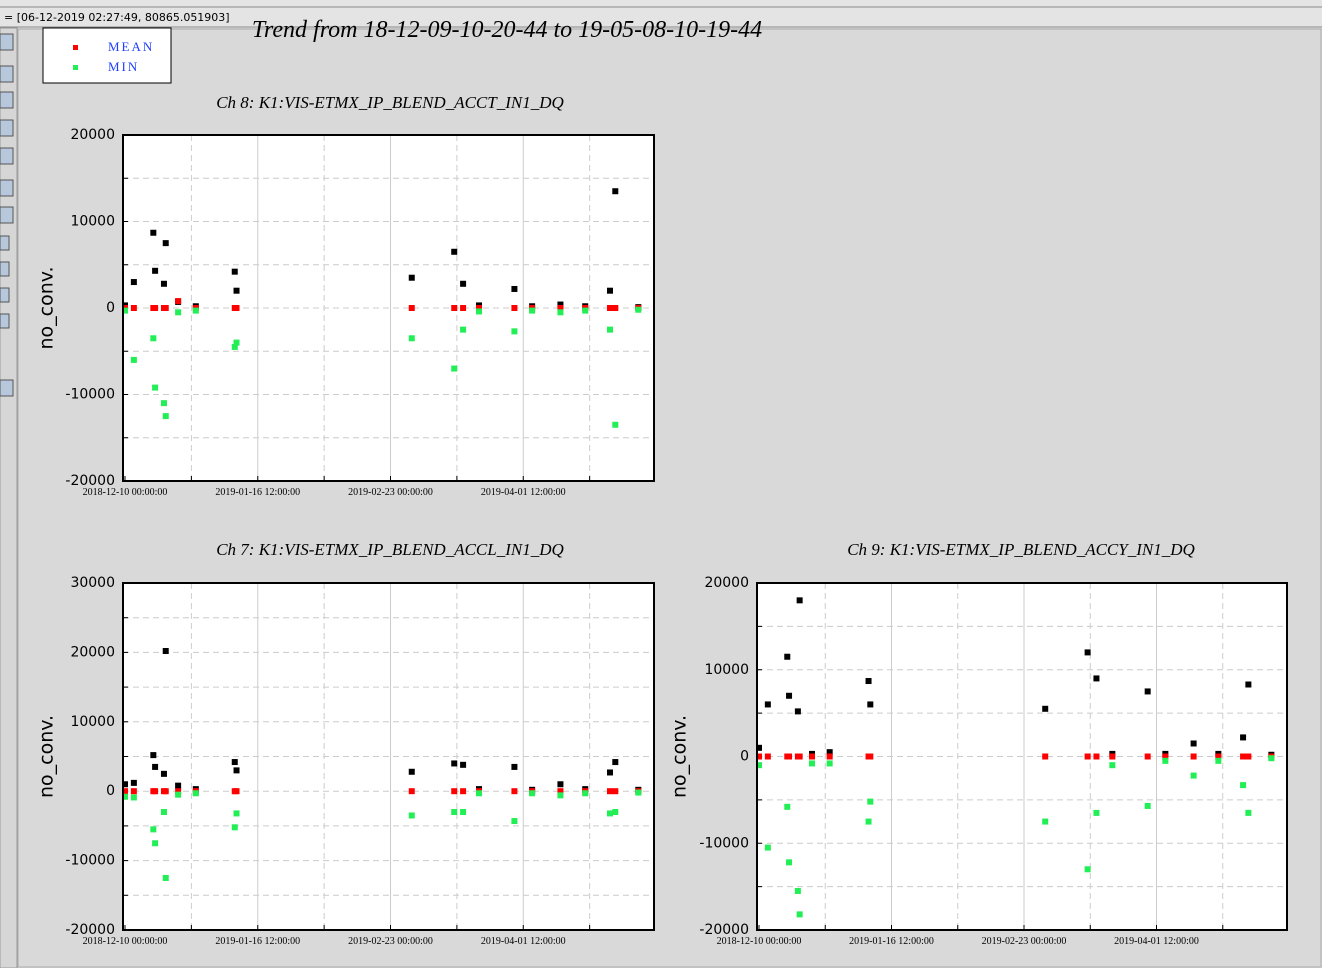 This screenshot has width=1322, height=968. What do you see at coordinates (891, 941) in the screenshot?
I see `x-tick-label: 2019-01-16 12:00:00` at bounding box center [891, 941].